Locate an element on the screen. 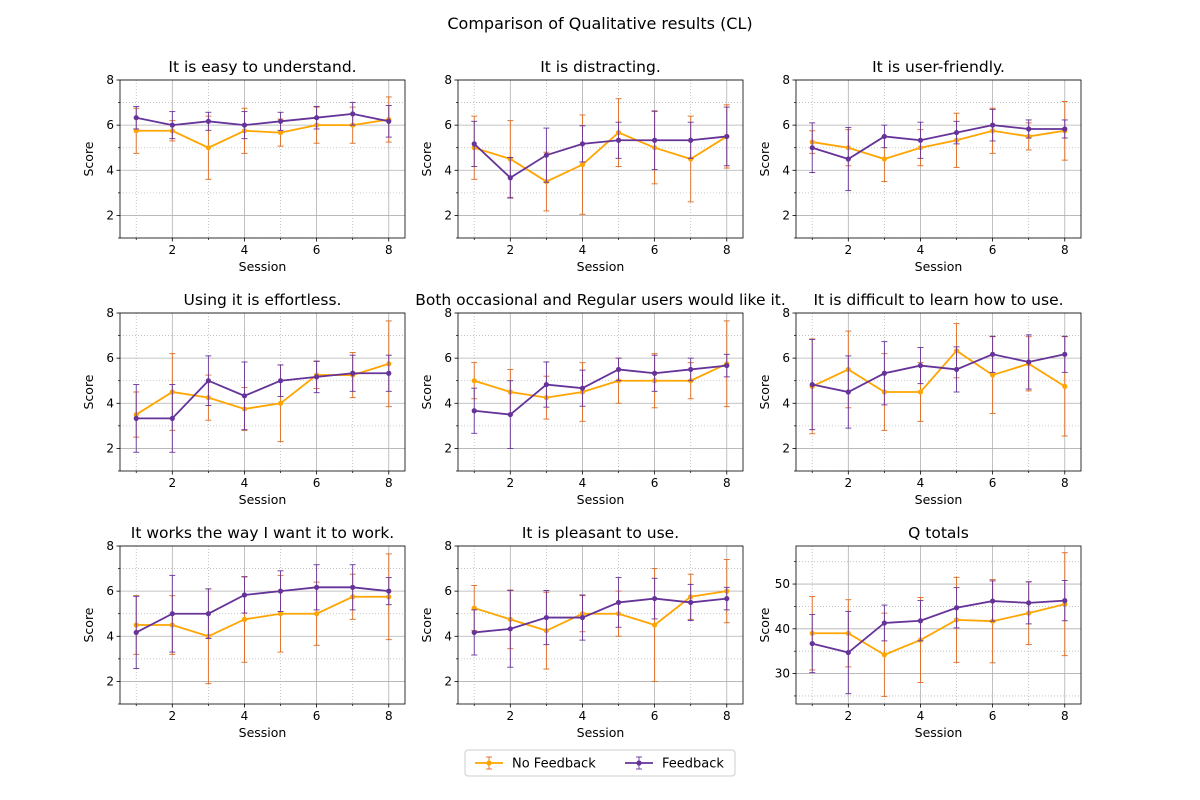  subplot-title: It works the way I want it to work. is located at coordinates (262, 533).